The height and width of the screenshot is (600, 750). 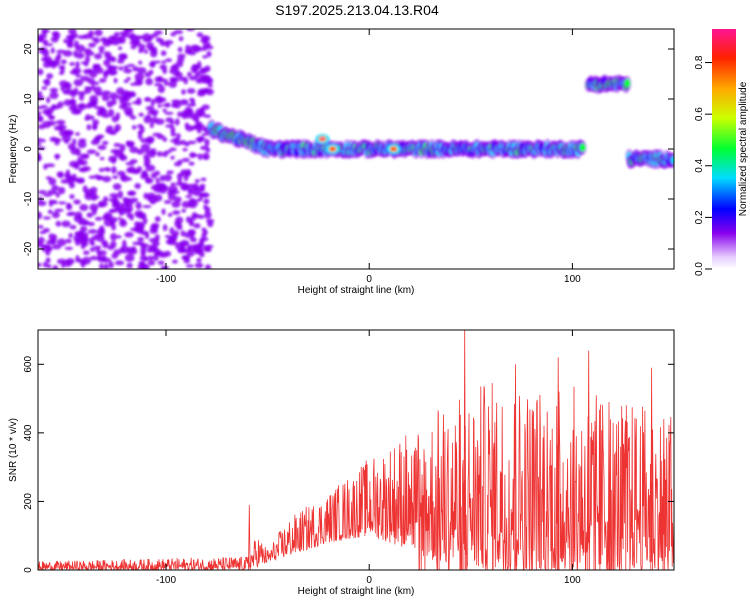 I want to click on y-tick-label: 400, so click(x=28, y=432).